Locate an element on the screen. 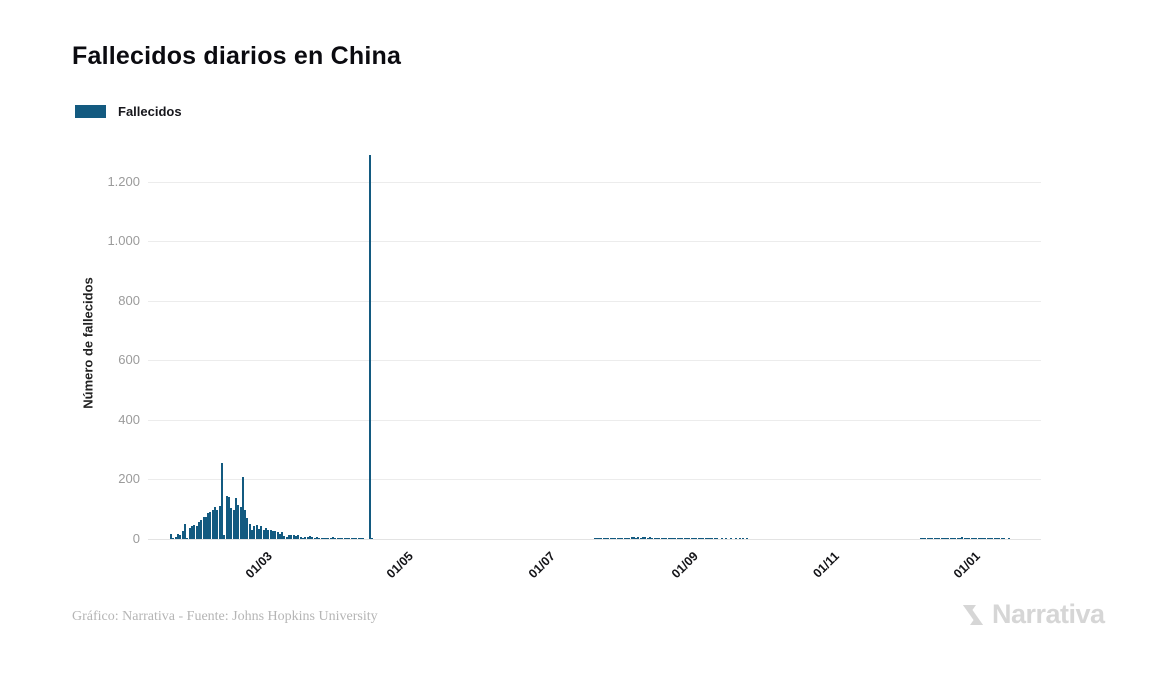 This screenshot has width=1157, height=674. narrativa-wordmark: Narrativa is located at coordinates (1048, 614).